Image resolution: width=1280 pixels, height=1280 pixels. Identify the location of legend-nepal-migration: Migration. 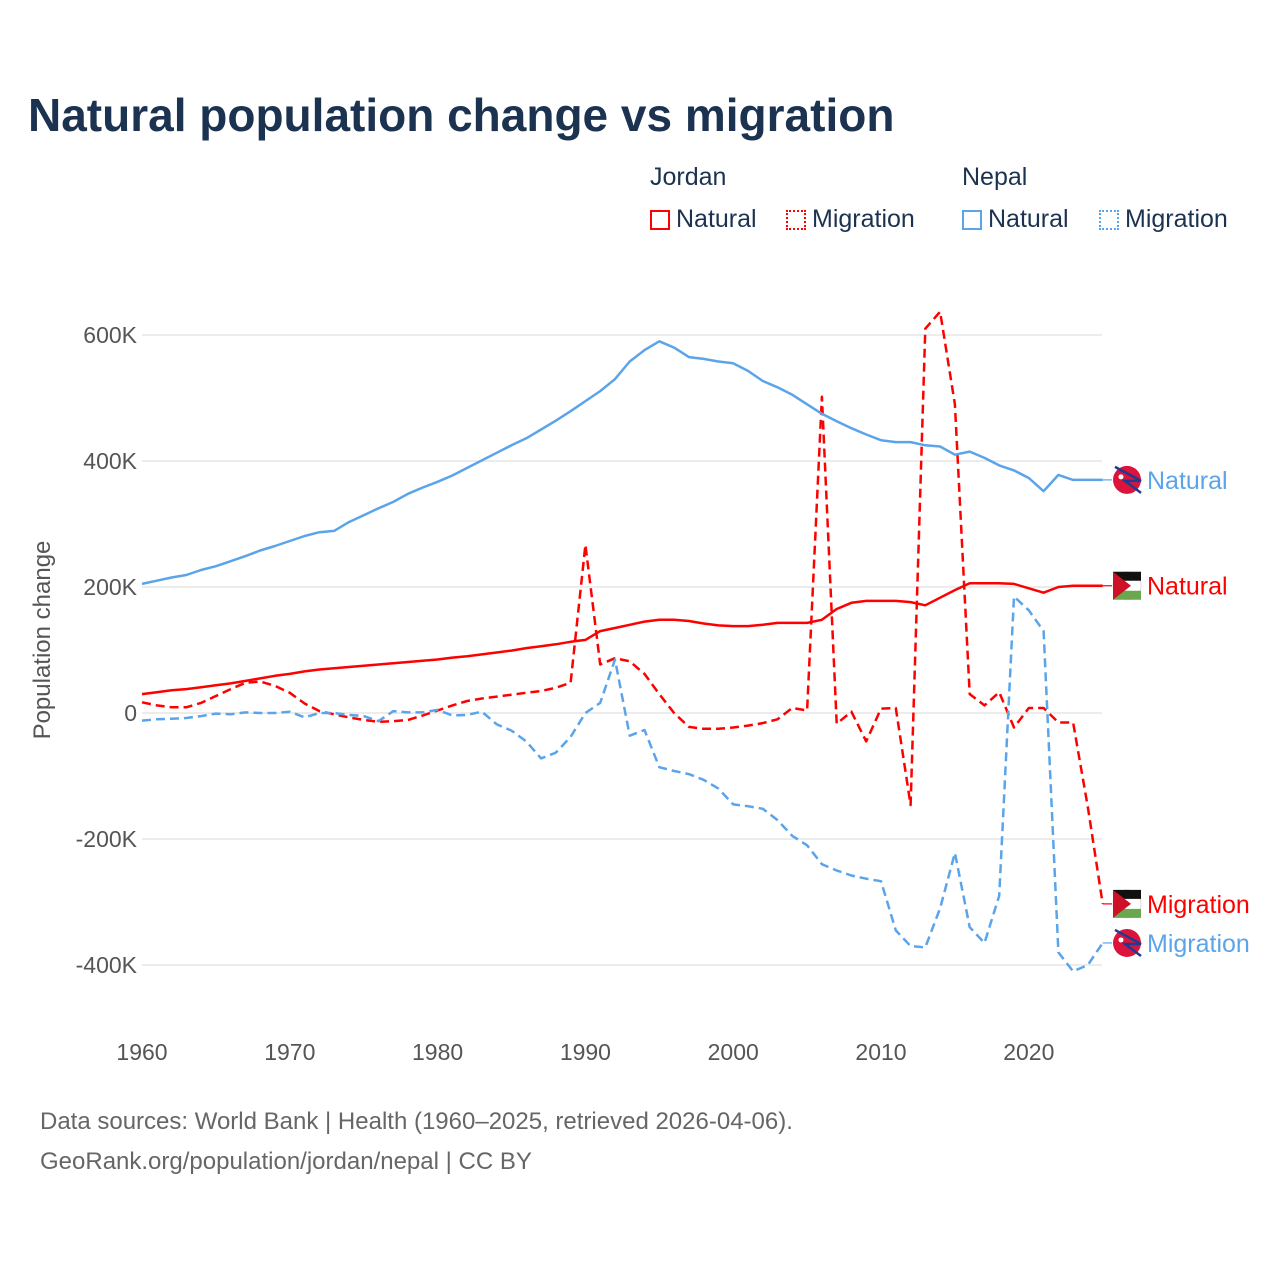
(1163, 219).